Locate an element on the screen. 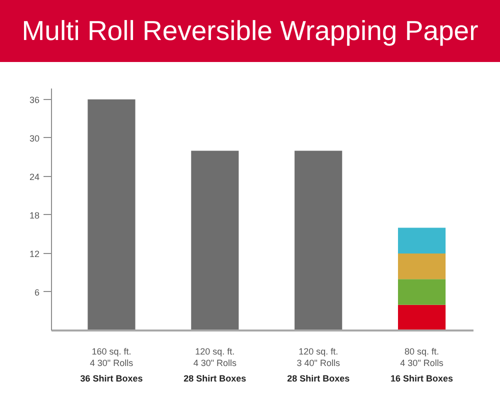  y-tick-label: 6 is located at coordinates (37, 292).